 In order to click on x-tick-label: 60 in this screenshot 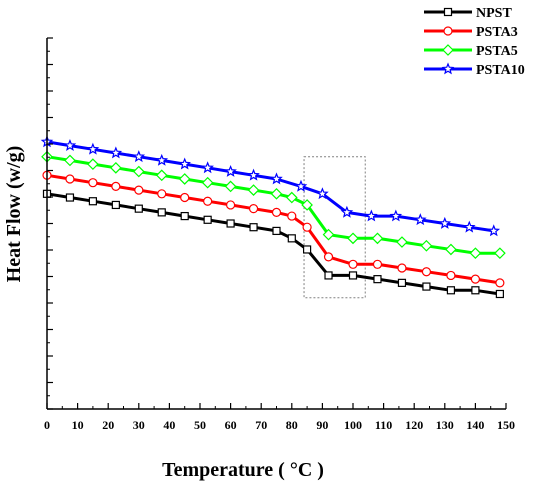, I will do `click(231, 425)`.